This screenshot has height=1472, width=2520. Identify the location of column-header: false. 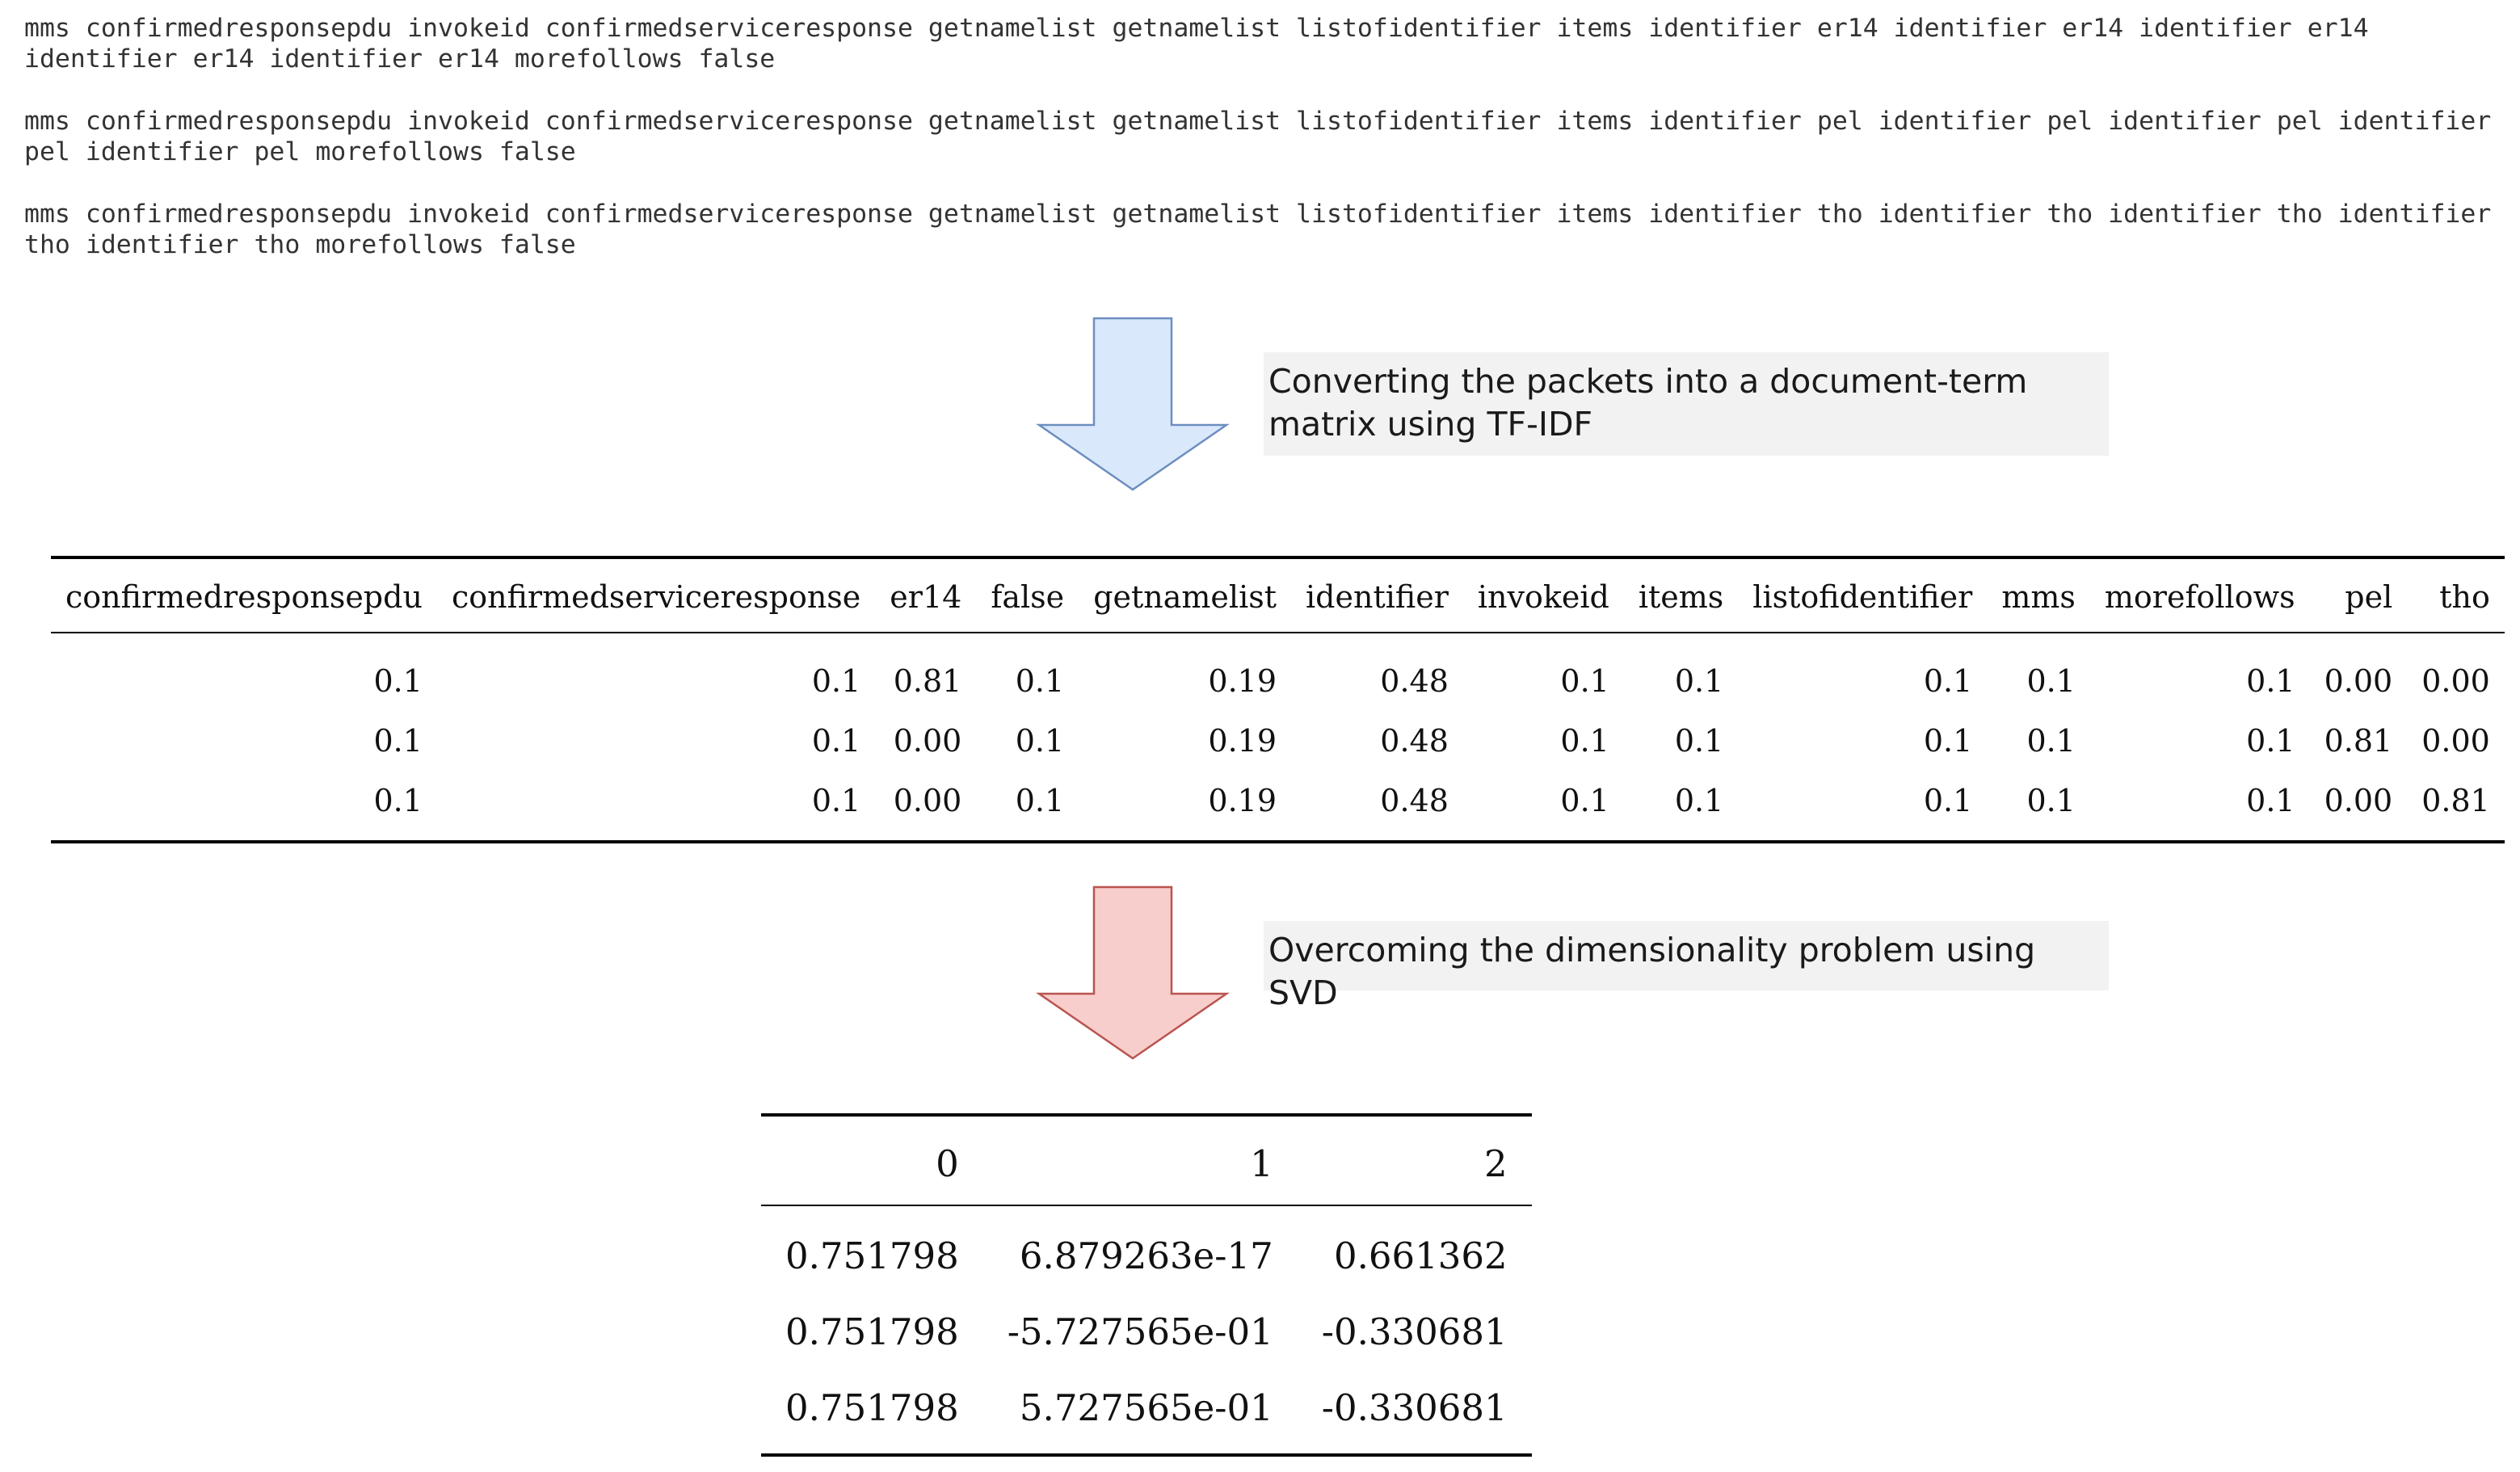
(1027, 595).